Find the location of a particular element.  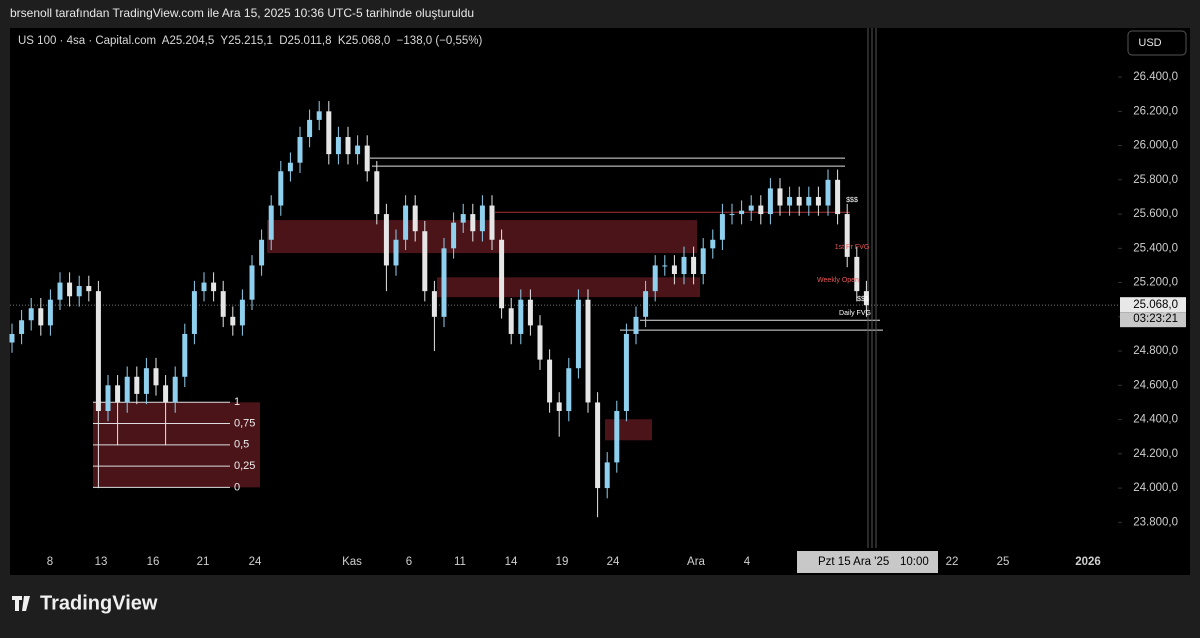

y-tick-label: 25.200,0 is located at coordinates (1155, 283).